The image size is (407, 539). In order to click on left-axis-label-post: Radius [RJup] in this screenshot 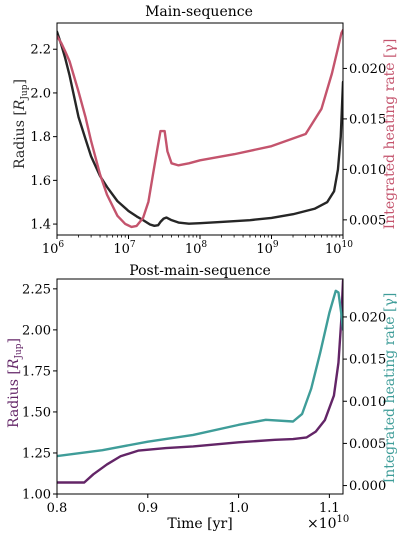, I will do `click(15, 383)`.